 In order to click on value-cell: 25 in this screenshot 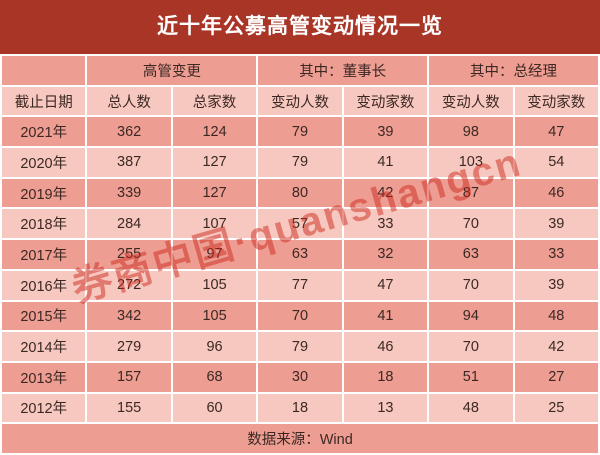, I will do `click(556, 408)`.